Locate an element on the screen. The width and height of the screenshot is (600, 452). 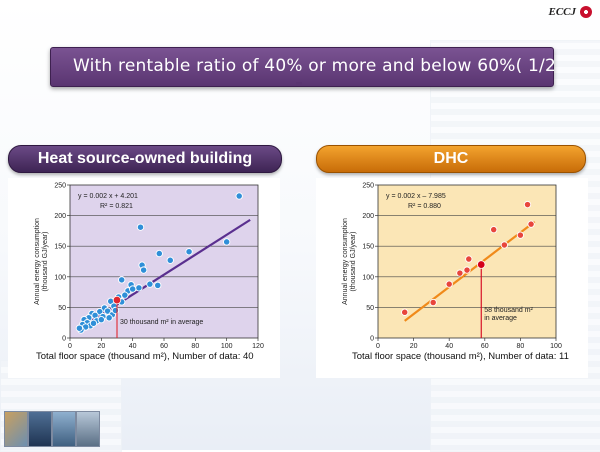
thumbnail-city-icon is located at coordinates (88, 429).